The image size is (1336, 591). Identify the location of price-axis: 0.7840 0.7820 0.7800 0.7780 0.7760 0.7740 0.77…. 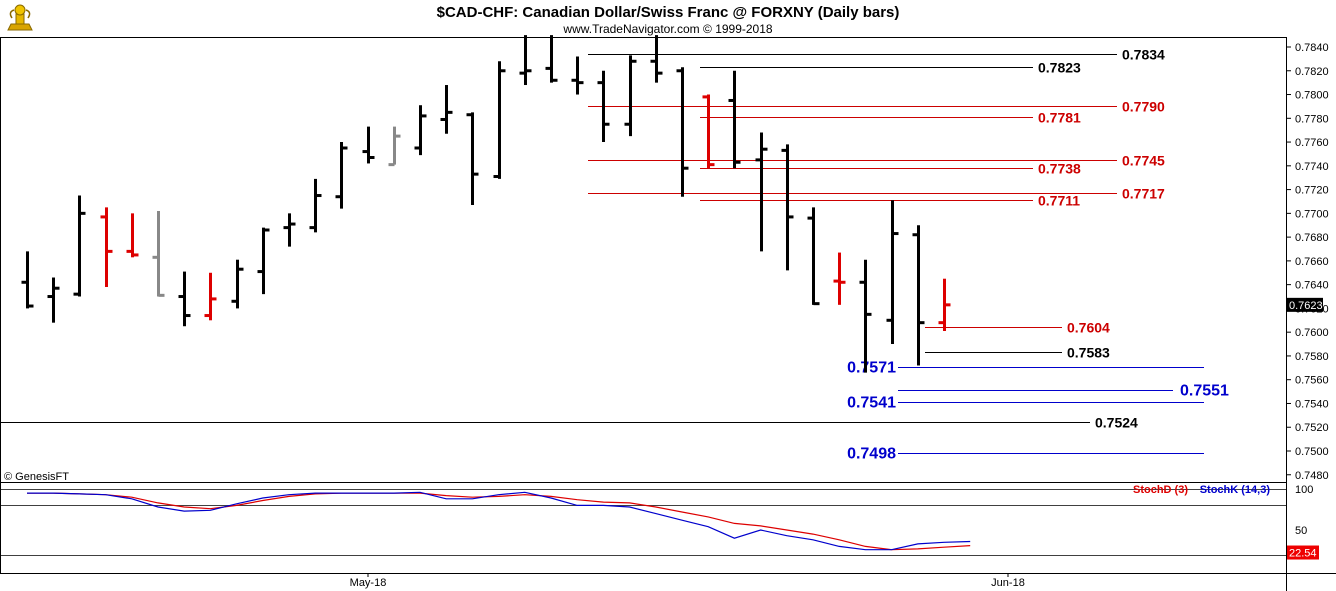
(1307, 262).